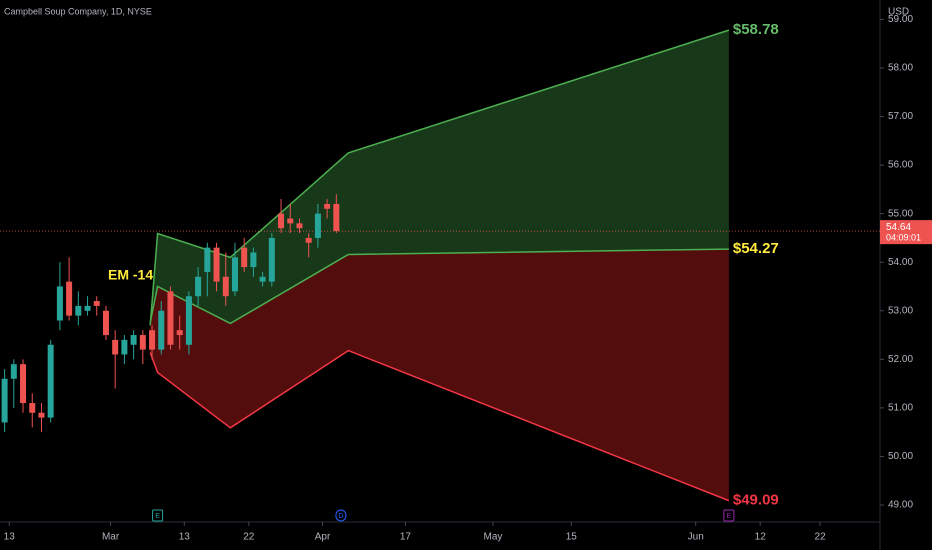 The image size is (932, 550). Describe the element at coordinates (756, 500) in the screenshot. I see `band-value-label: $49.09` at that location.